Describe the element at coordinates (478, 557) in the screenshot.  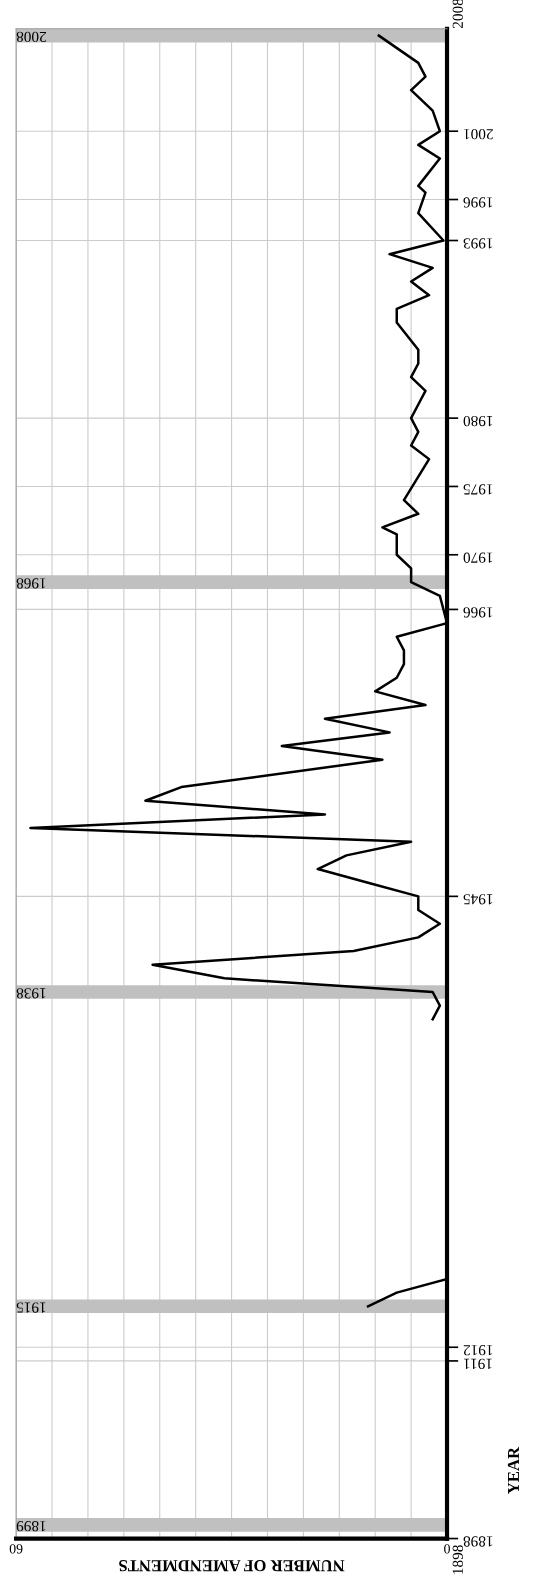
I see `y-tick-label: 1970` at that location.